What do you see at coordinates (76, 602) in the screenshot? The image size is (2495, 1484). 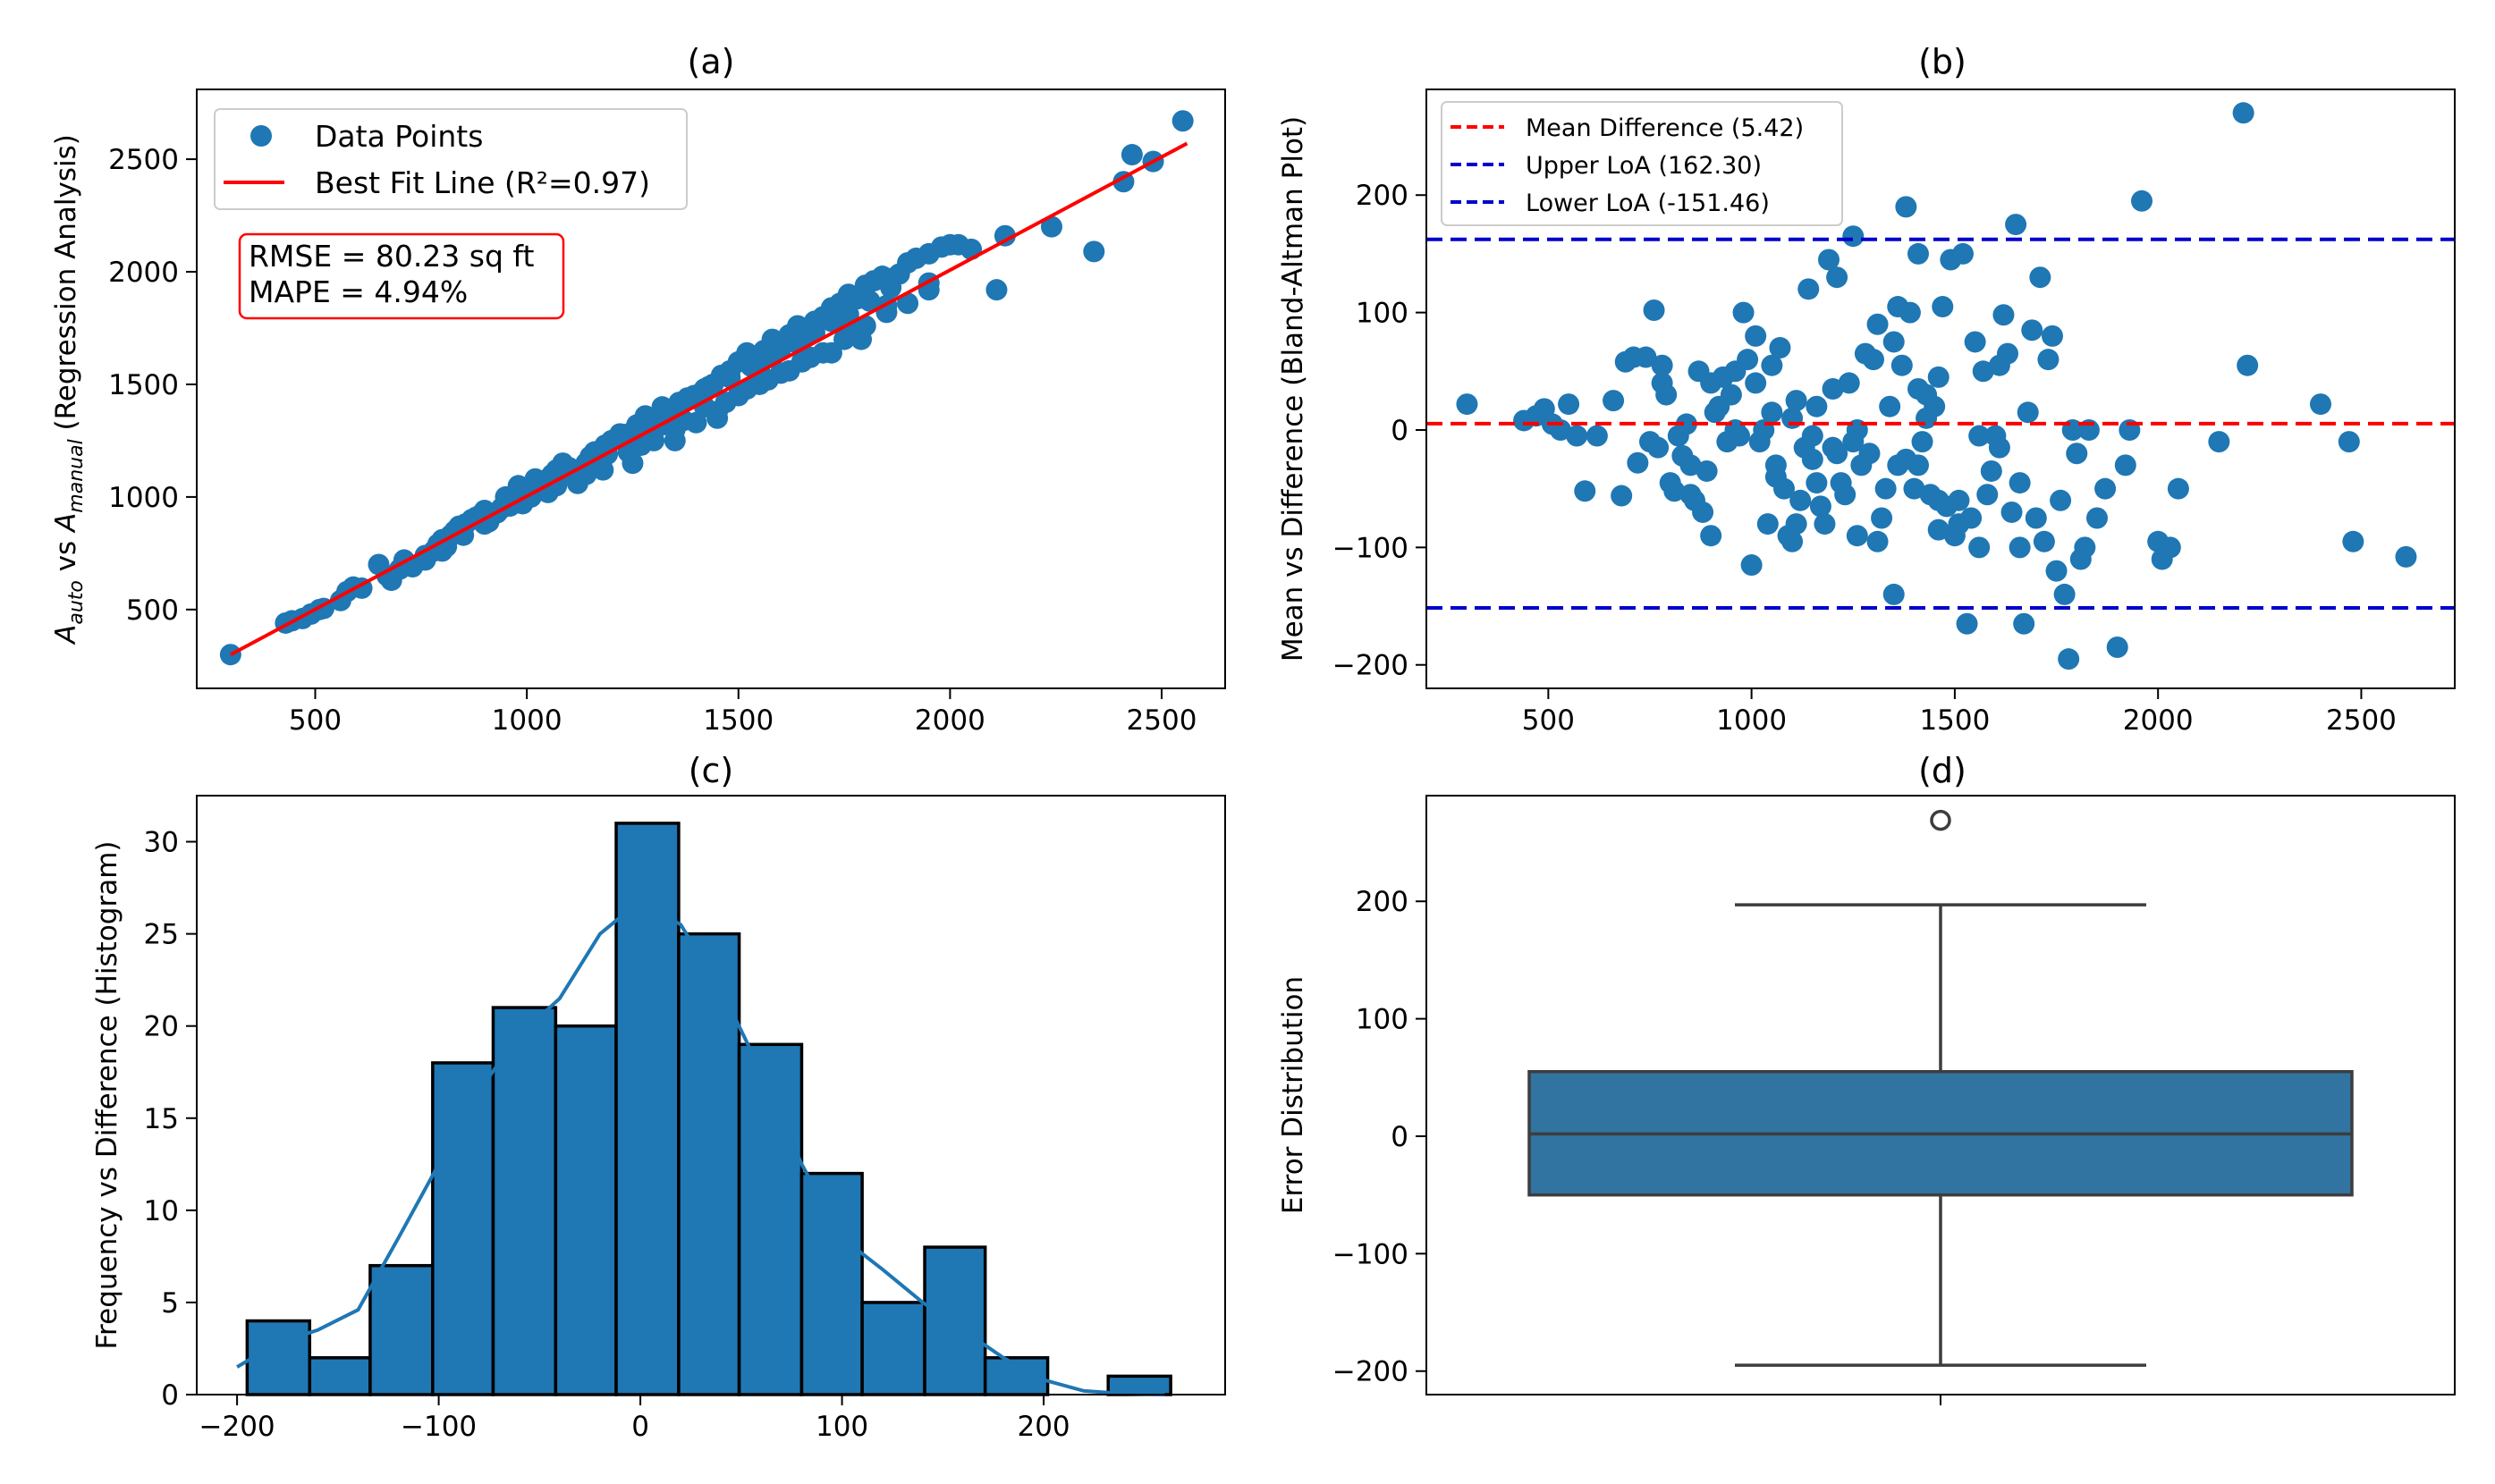 I see `panel-a-ylabel-sub1: auto` at bounding box center [76, 602].